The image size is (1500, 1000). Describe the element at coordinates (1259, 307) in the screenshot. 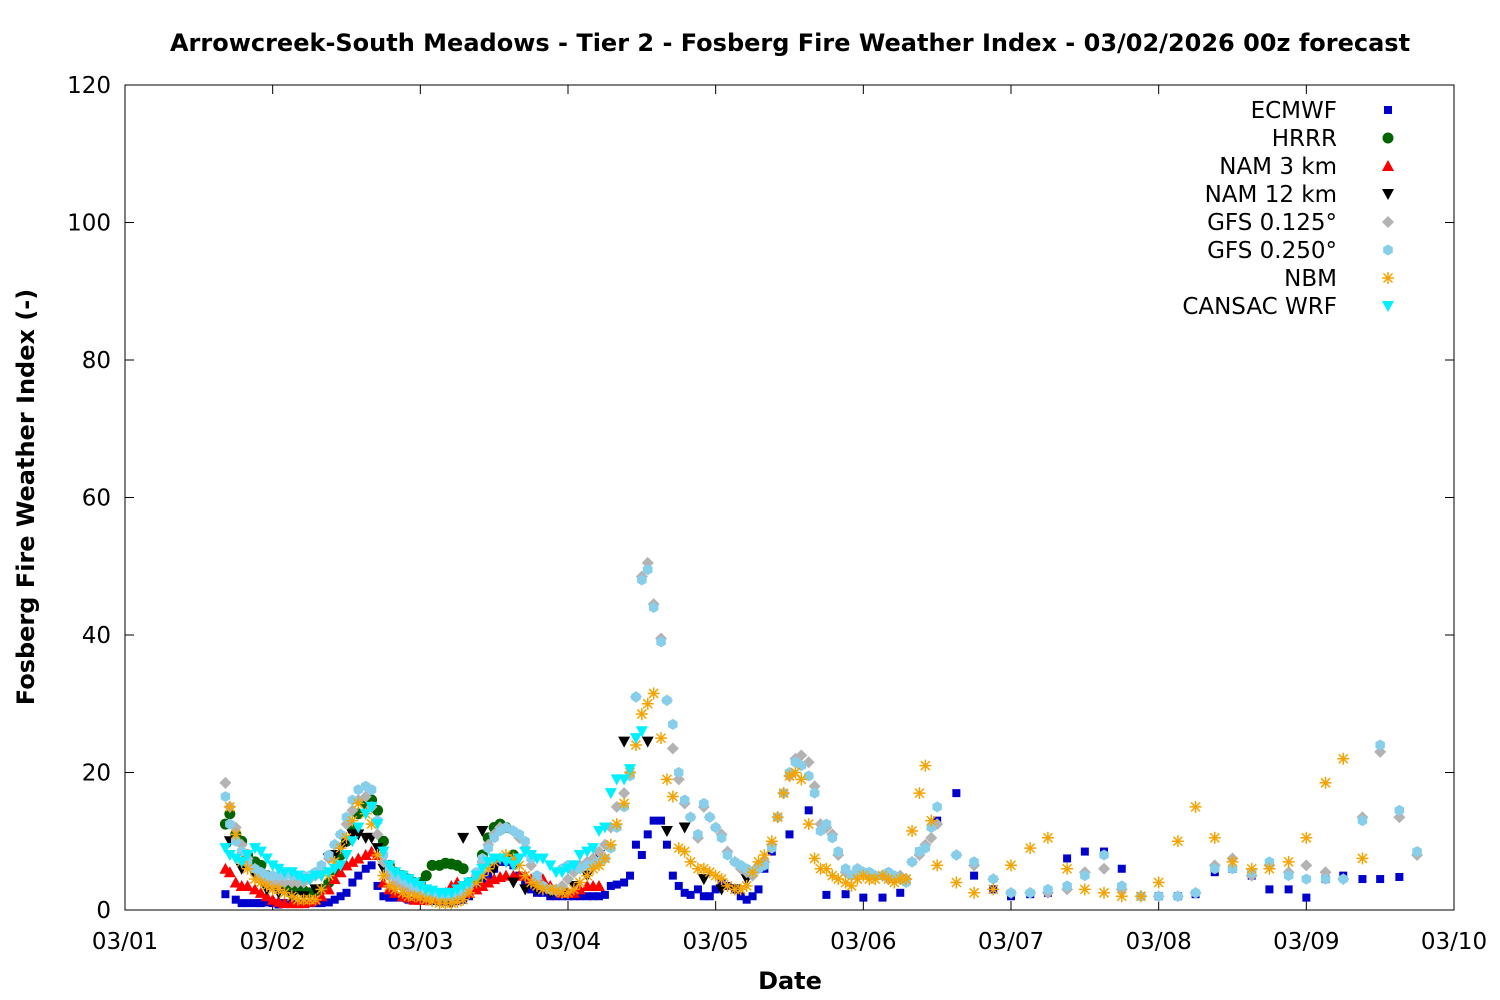

I see `legend-label: CANSAC WRF` at that location.